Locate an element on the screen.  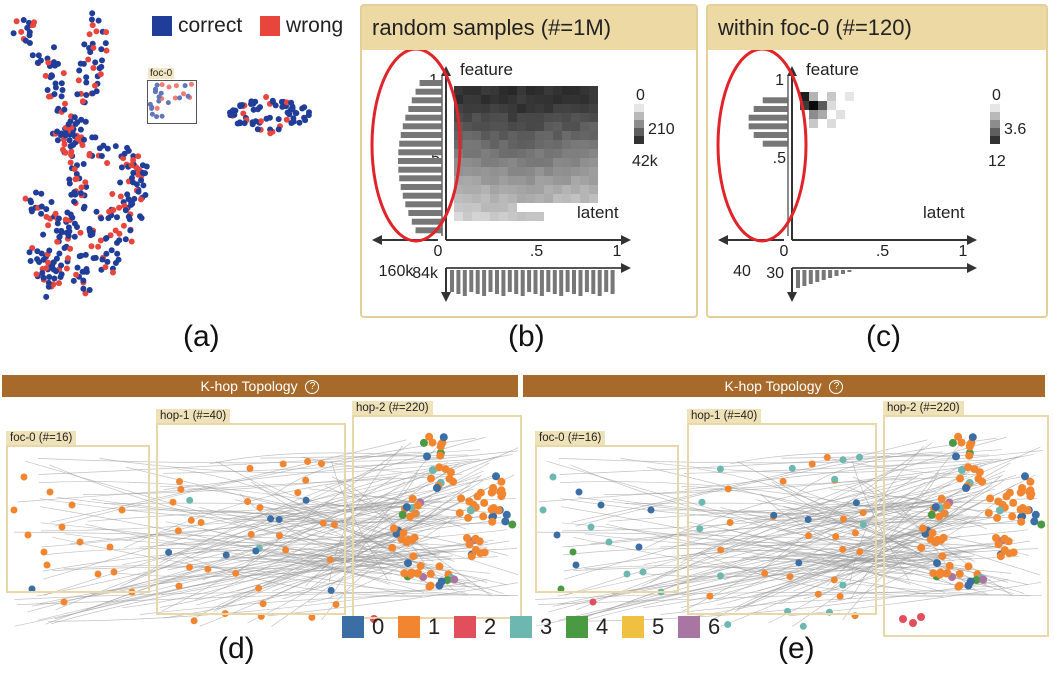
hop2-box-d is located at coordinates (437, 517).